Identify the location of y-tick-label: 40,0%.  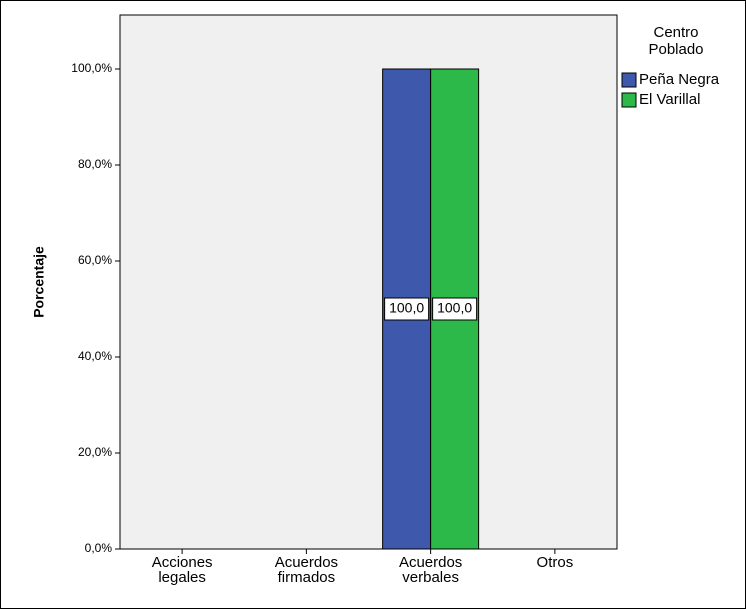
(95, 356).